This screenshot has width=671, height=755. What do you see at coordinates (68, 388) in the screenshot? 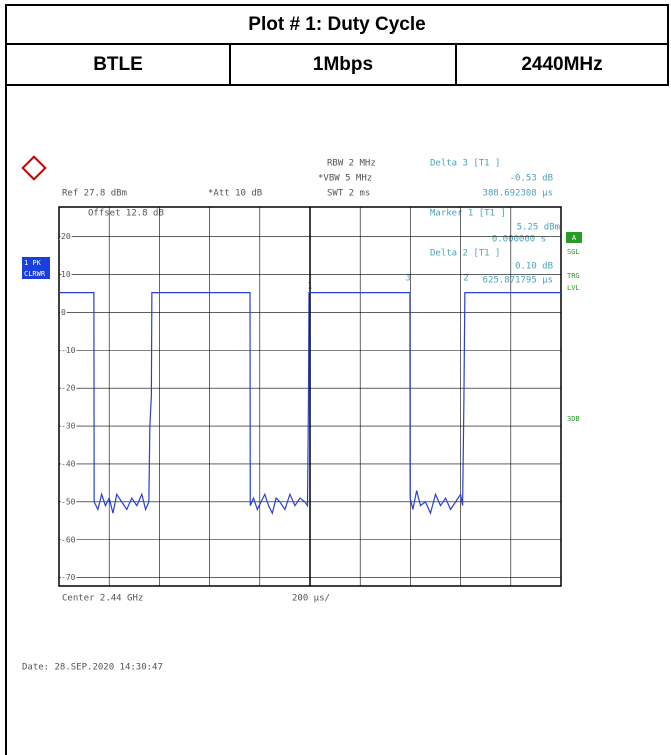
I see `y-tick-label: -20` at bounding box center [68, 388].